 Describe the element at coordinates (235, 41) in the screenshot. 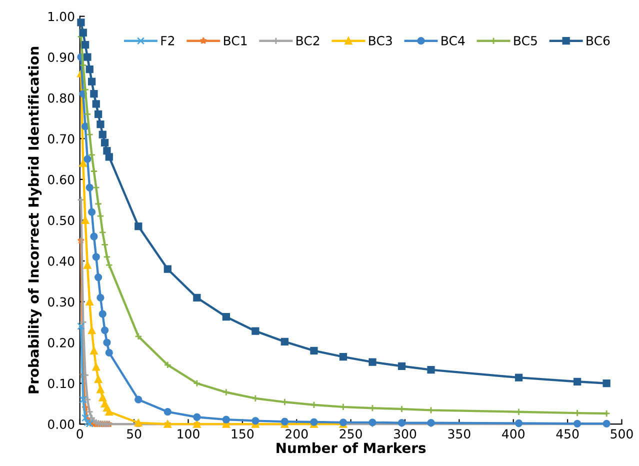

I see `legend-label: BC1` at that location.